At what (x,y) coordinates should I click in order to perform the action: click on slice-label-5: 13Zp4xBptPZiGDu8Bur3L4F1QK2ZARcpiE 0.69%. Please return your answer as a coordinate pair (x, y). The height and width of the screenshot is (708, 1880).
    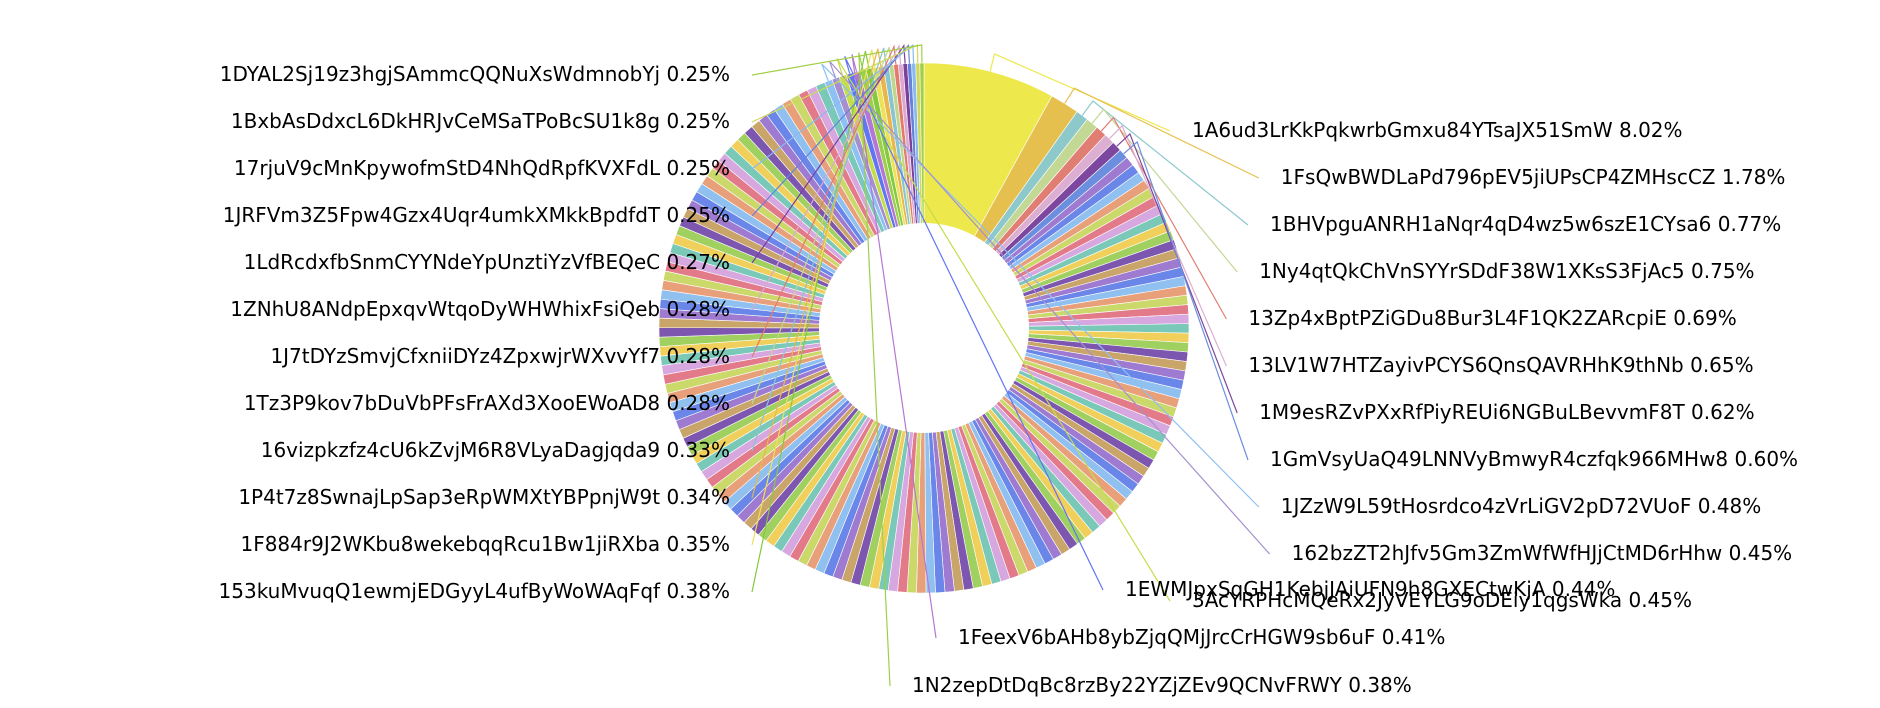
    Looking at the image, I should click on (1492, 318).